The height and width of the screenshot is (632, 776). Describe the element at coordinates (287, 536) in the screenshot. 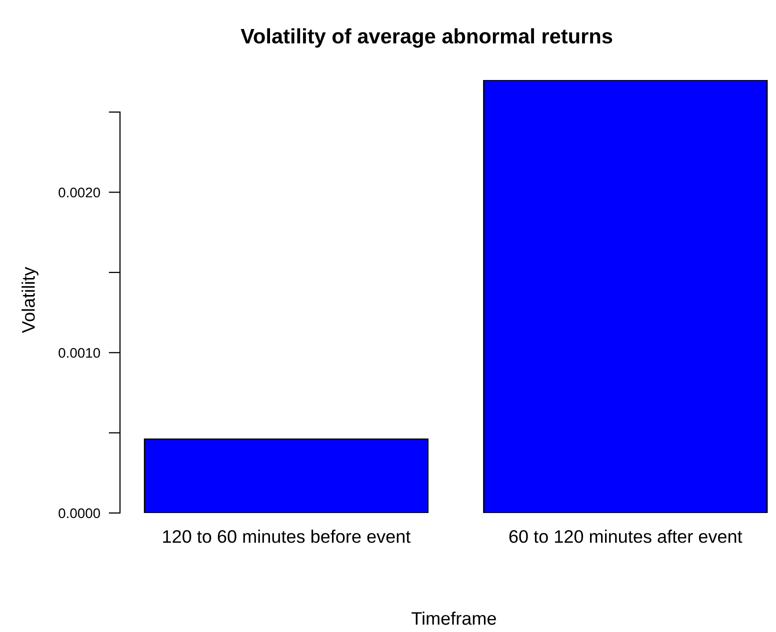

I see `x-tick-label: 120 to 60 minutes before event` at that location.